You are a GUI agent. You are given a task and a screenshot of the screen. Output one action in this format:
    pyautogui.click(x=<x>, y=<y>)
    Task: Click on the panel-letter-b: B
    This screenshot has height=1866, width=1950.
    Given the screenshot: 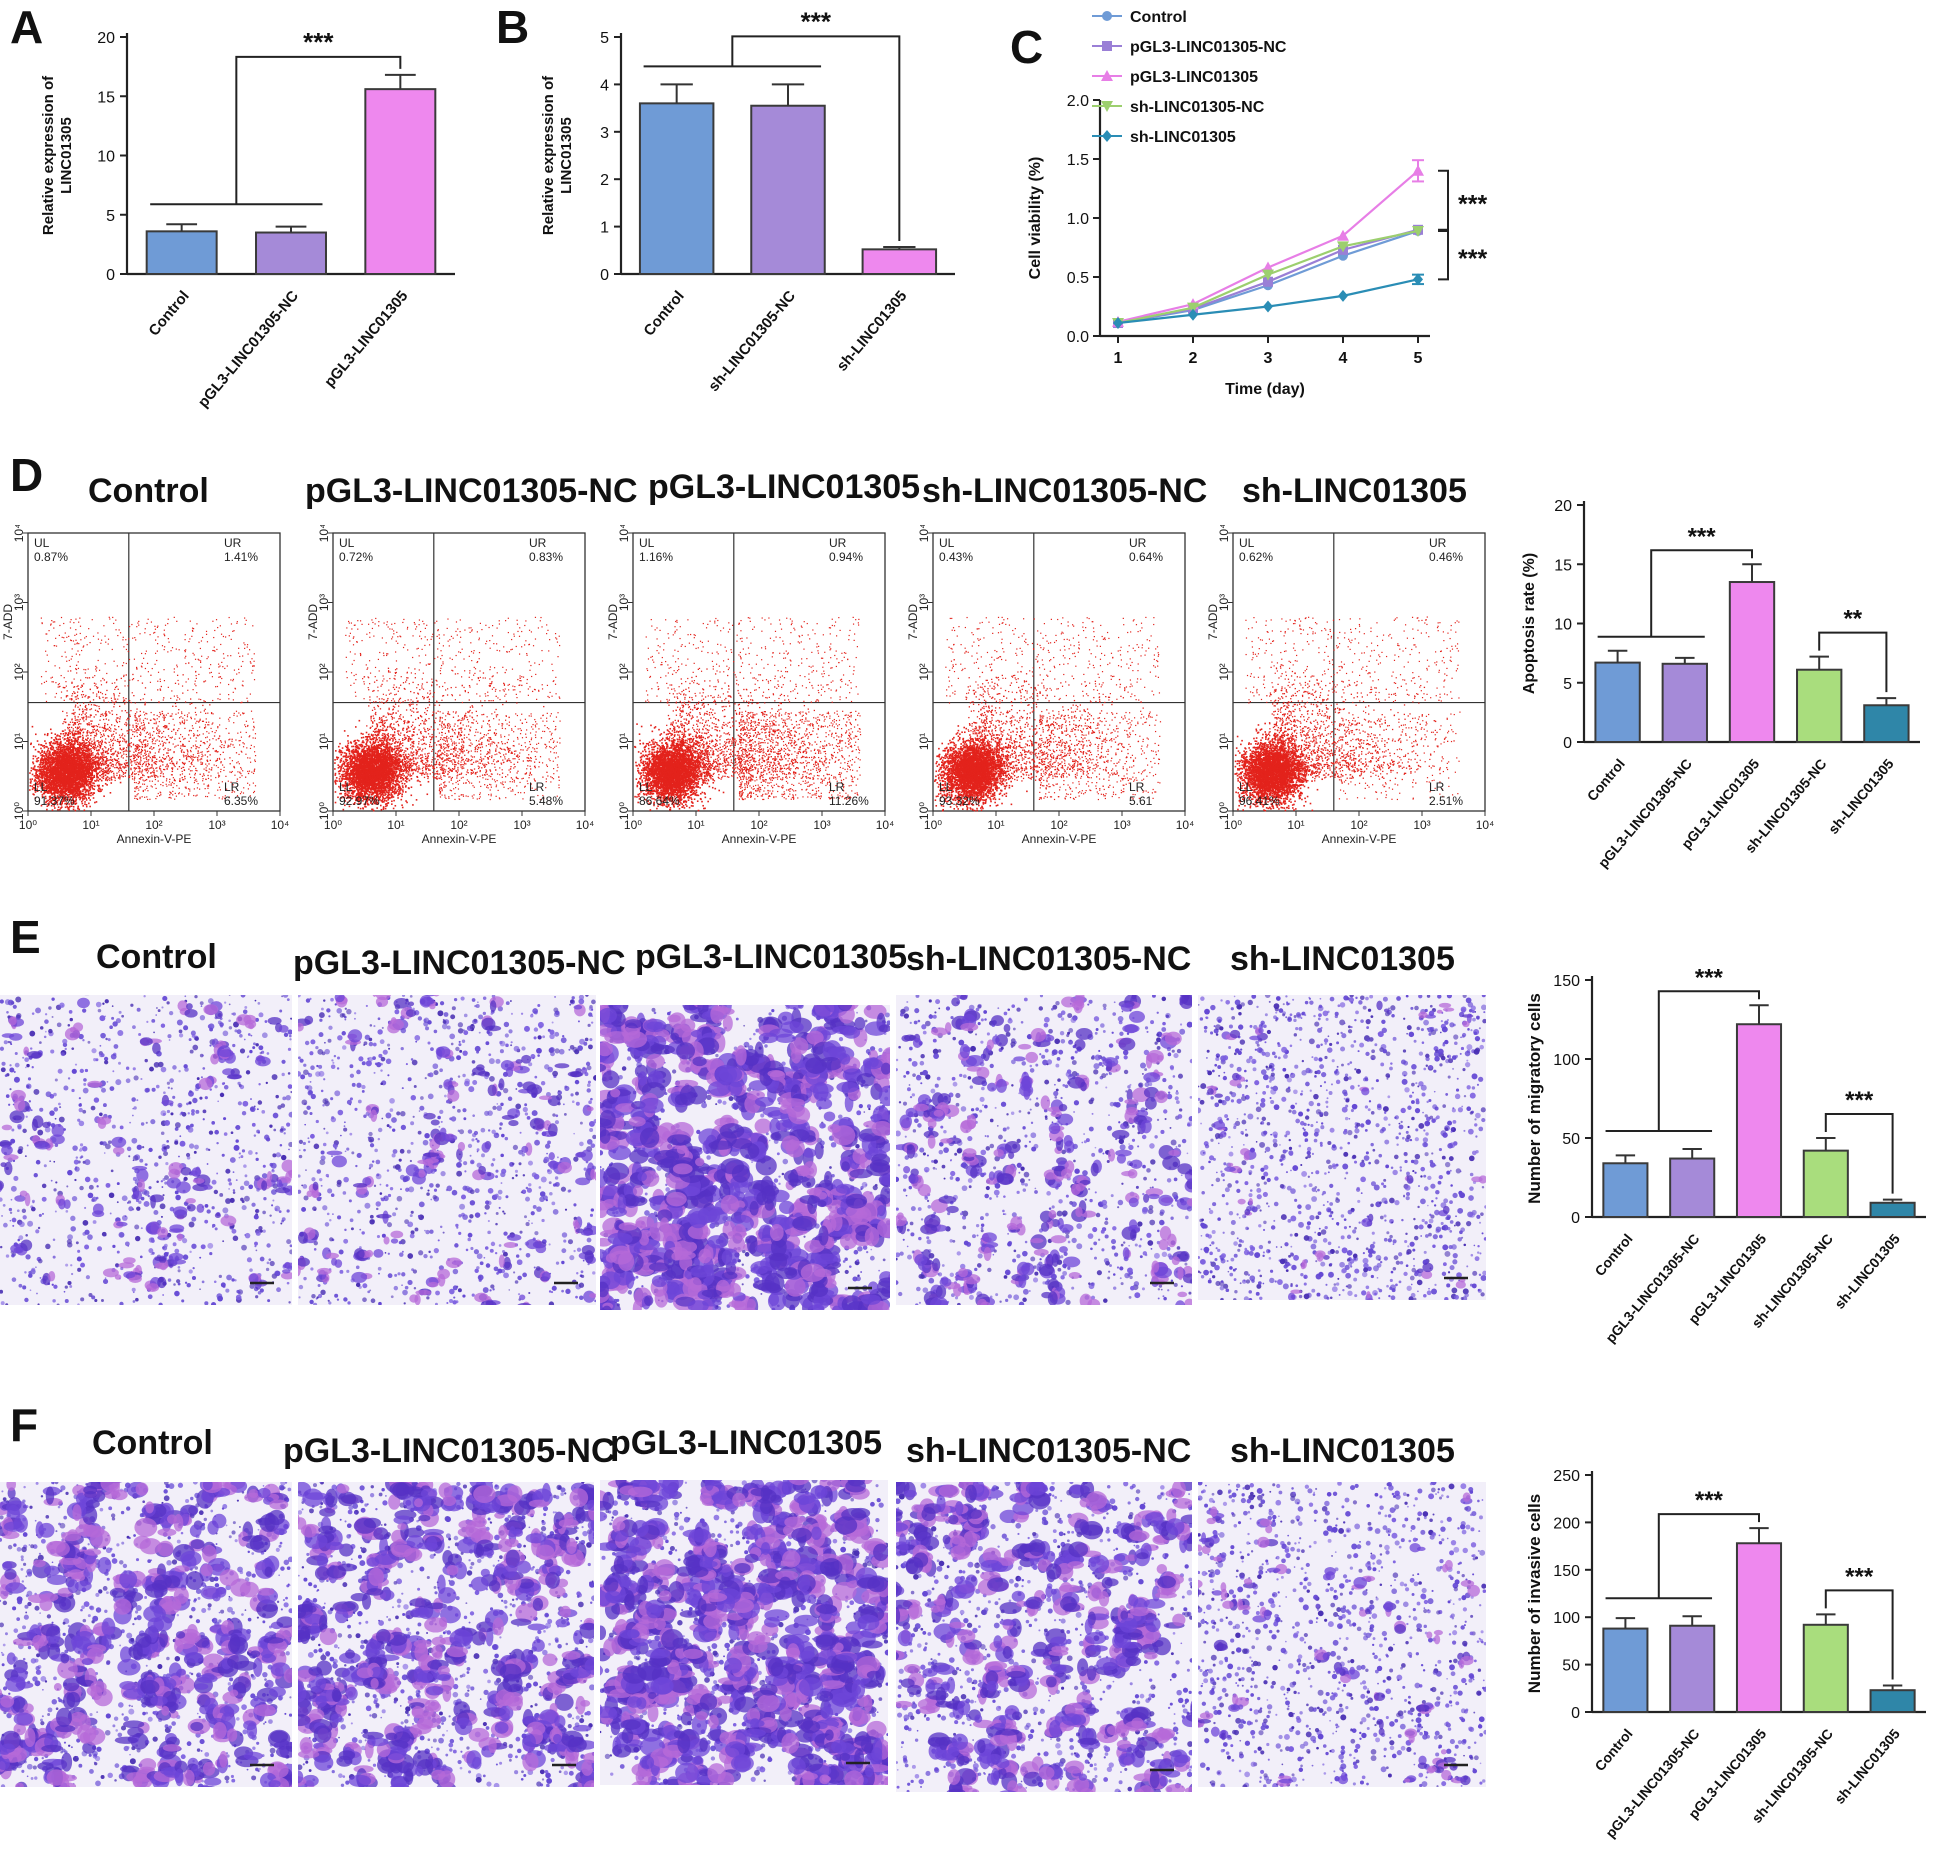 What is the action you would take?
    pyautogui.click(x=512, y=27)
    